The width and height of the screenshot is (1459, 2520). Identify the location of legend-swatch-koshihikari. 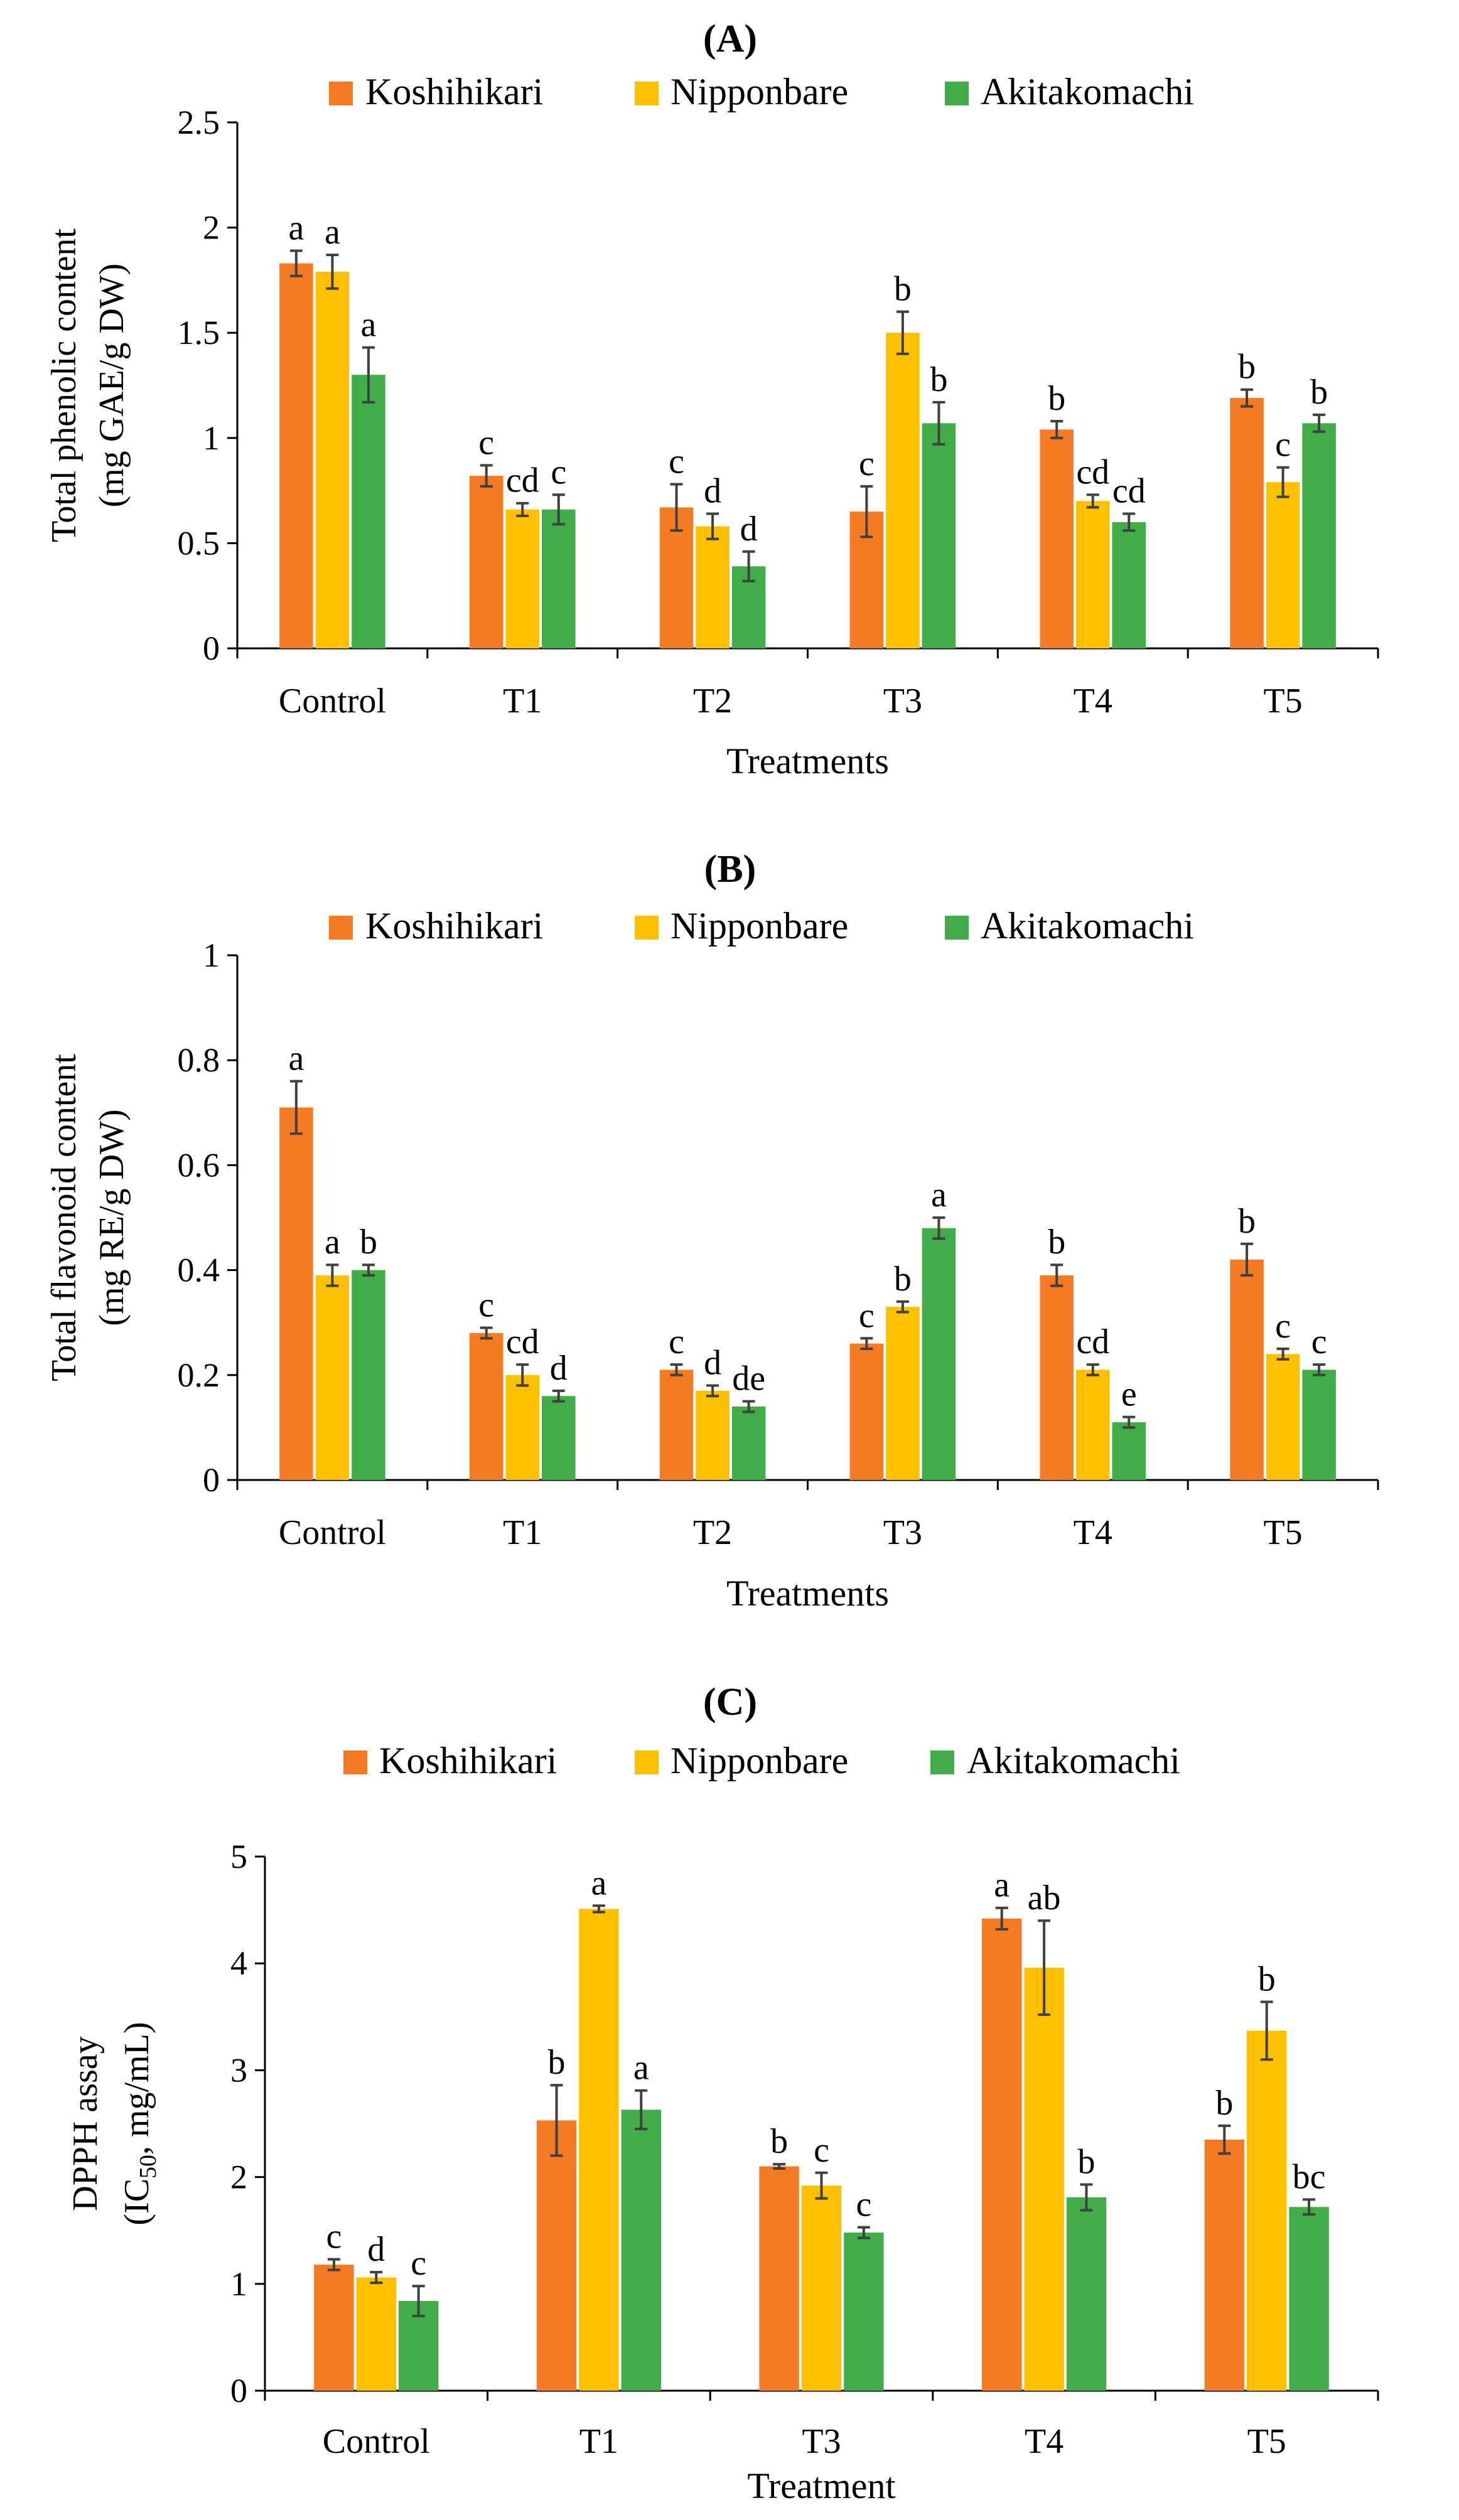
(341, 928).